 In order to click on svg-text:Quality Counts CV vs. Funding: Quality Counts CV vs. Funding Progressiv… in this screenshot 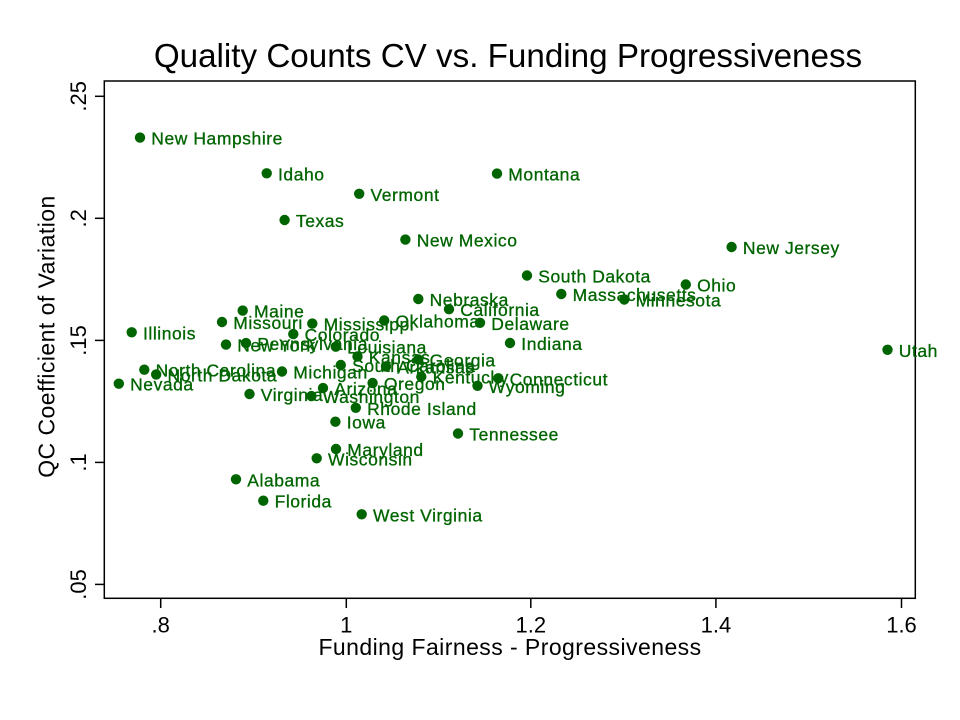, I will do `click(508, 56)`.